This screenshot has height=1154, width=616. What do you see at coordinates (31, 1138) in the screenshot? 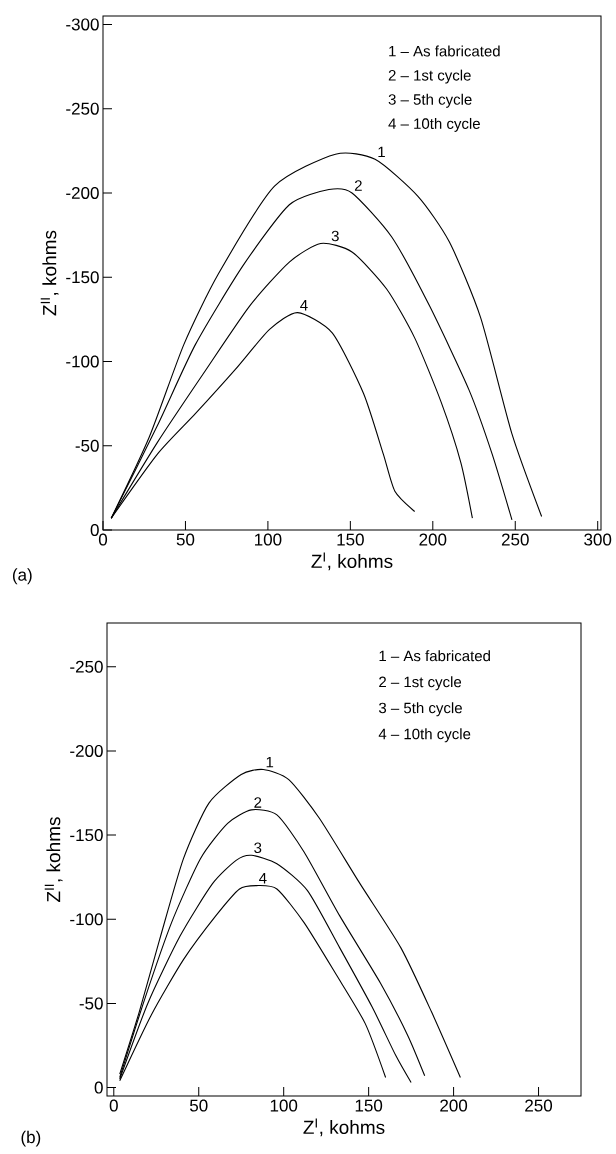
I see `text: (b)` at bounding box center [31, 1138].